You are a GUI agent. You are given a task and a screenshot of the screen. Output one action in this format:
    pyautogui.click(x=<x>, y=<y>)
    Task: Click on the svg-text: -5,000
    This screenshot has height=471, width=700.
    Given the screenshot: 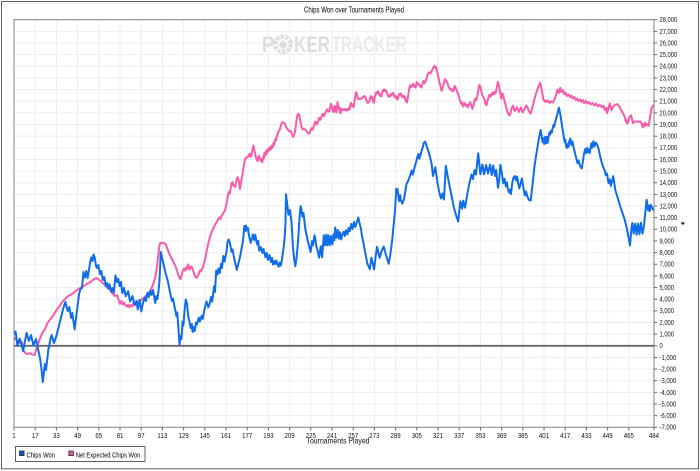 What is the action you would take?
    pyautogui.click(x=668, y=403)
    